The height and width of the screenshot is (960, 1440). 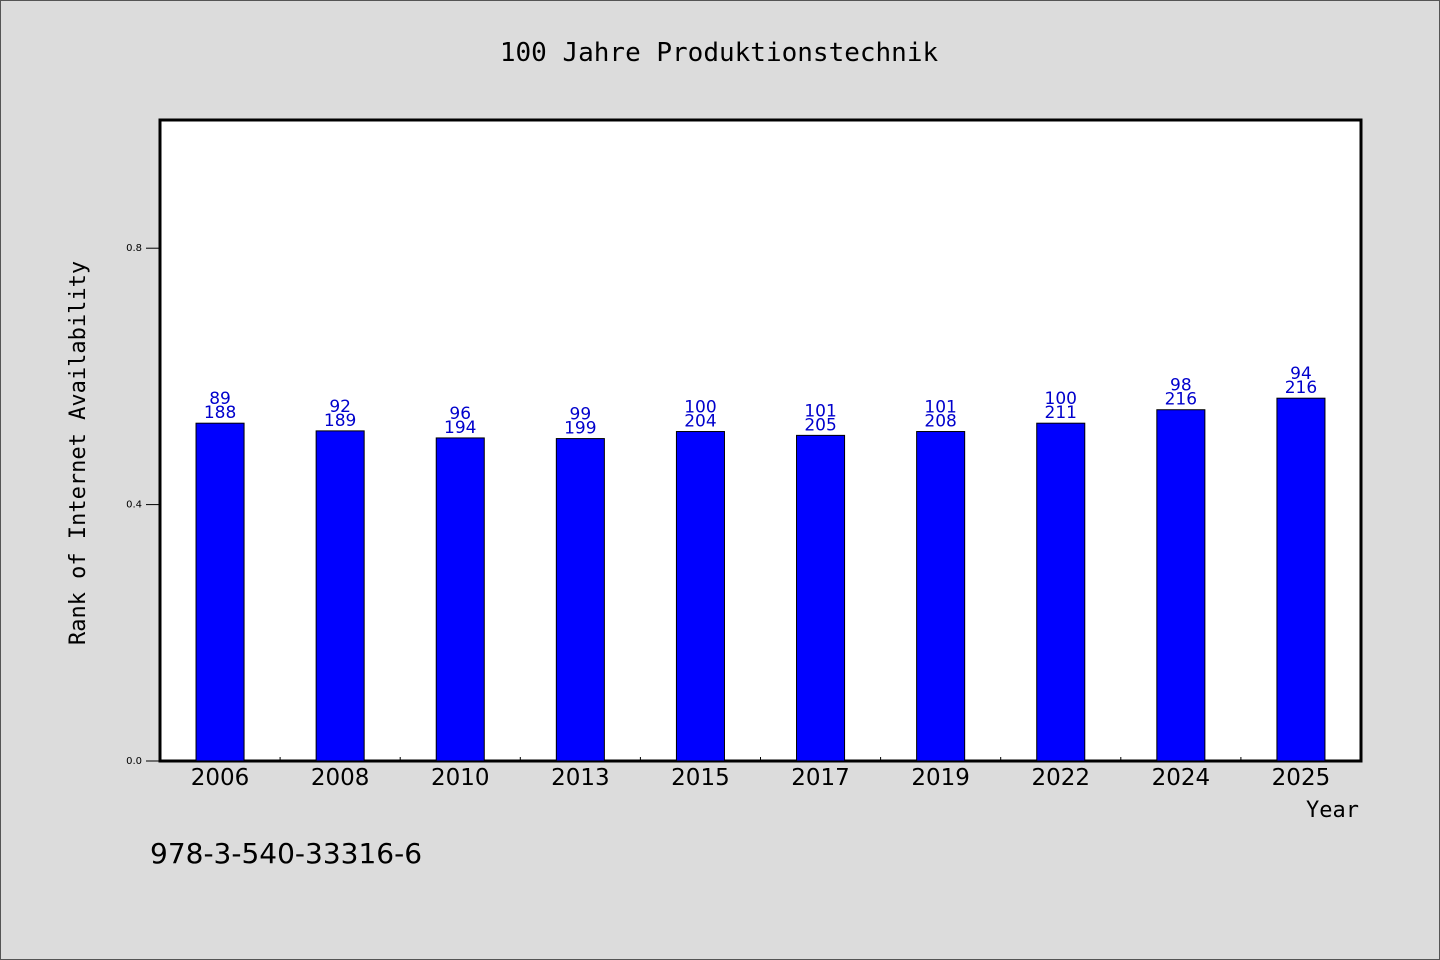 I want to click on bar-2022, so click(x=1061, y=592).